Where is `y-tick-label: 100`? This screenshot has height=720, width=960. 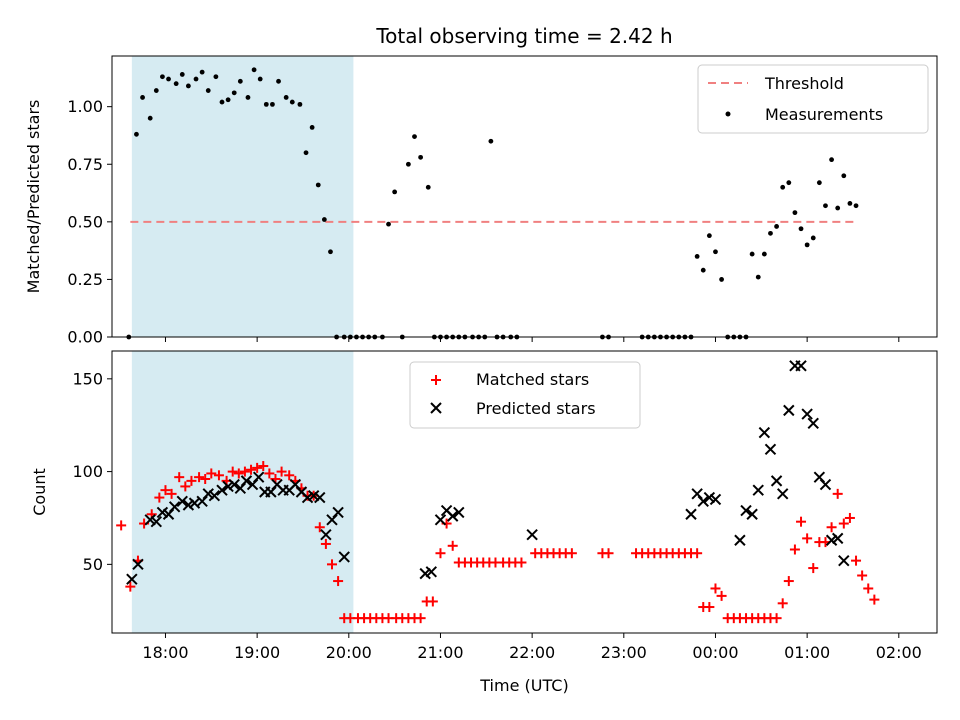
y-tick-label: 100 is located at coordinates (87, 471).